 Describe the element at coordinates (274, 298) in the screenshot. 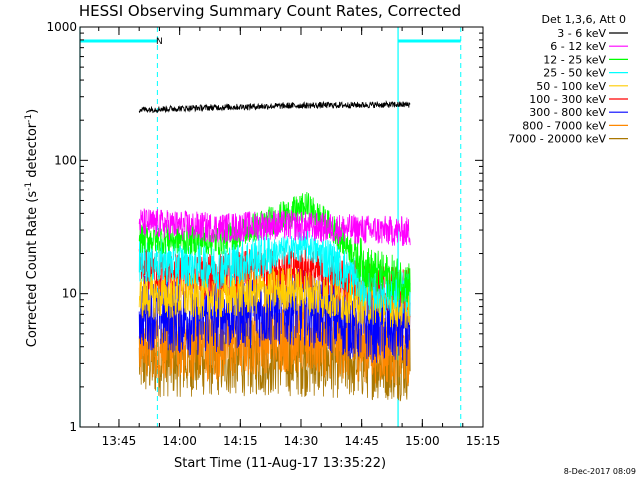

I see `series-line-50to100kev` at that location.